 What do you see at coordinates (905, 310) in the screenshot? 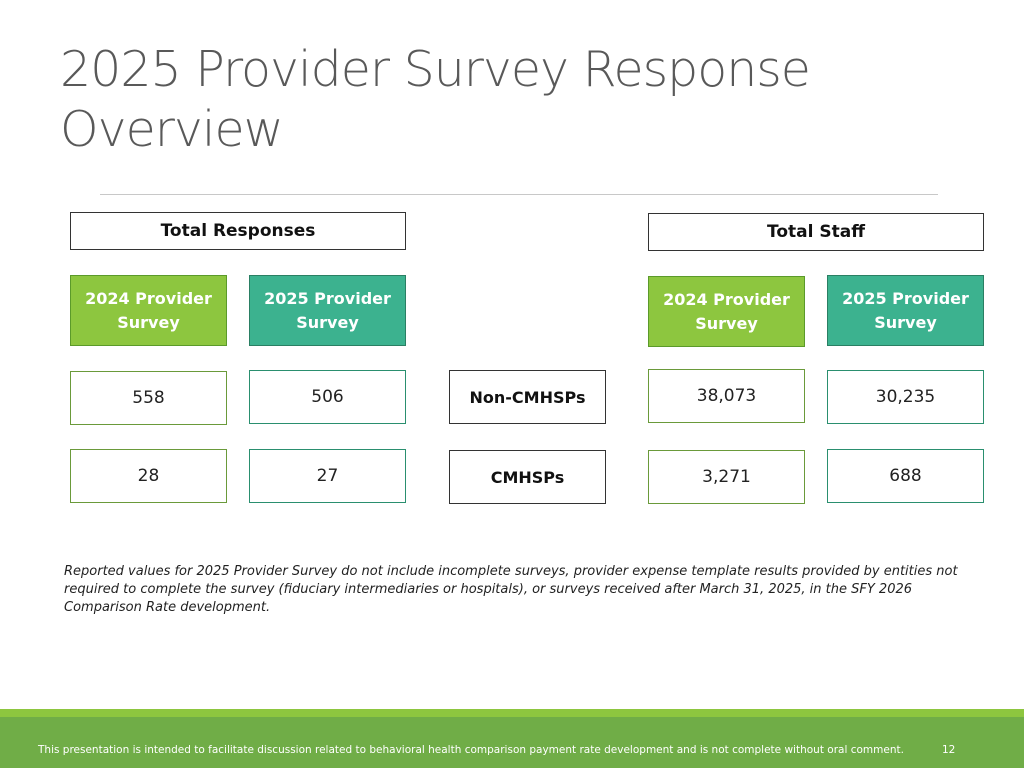
I see `staff-2025-survey-label: 2025 Provider Survey` at bounding box center [905, 310].